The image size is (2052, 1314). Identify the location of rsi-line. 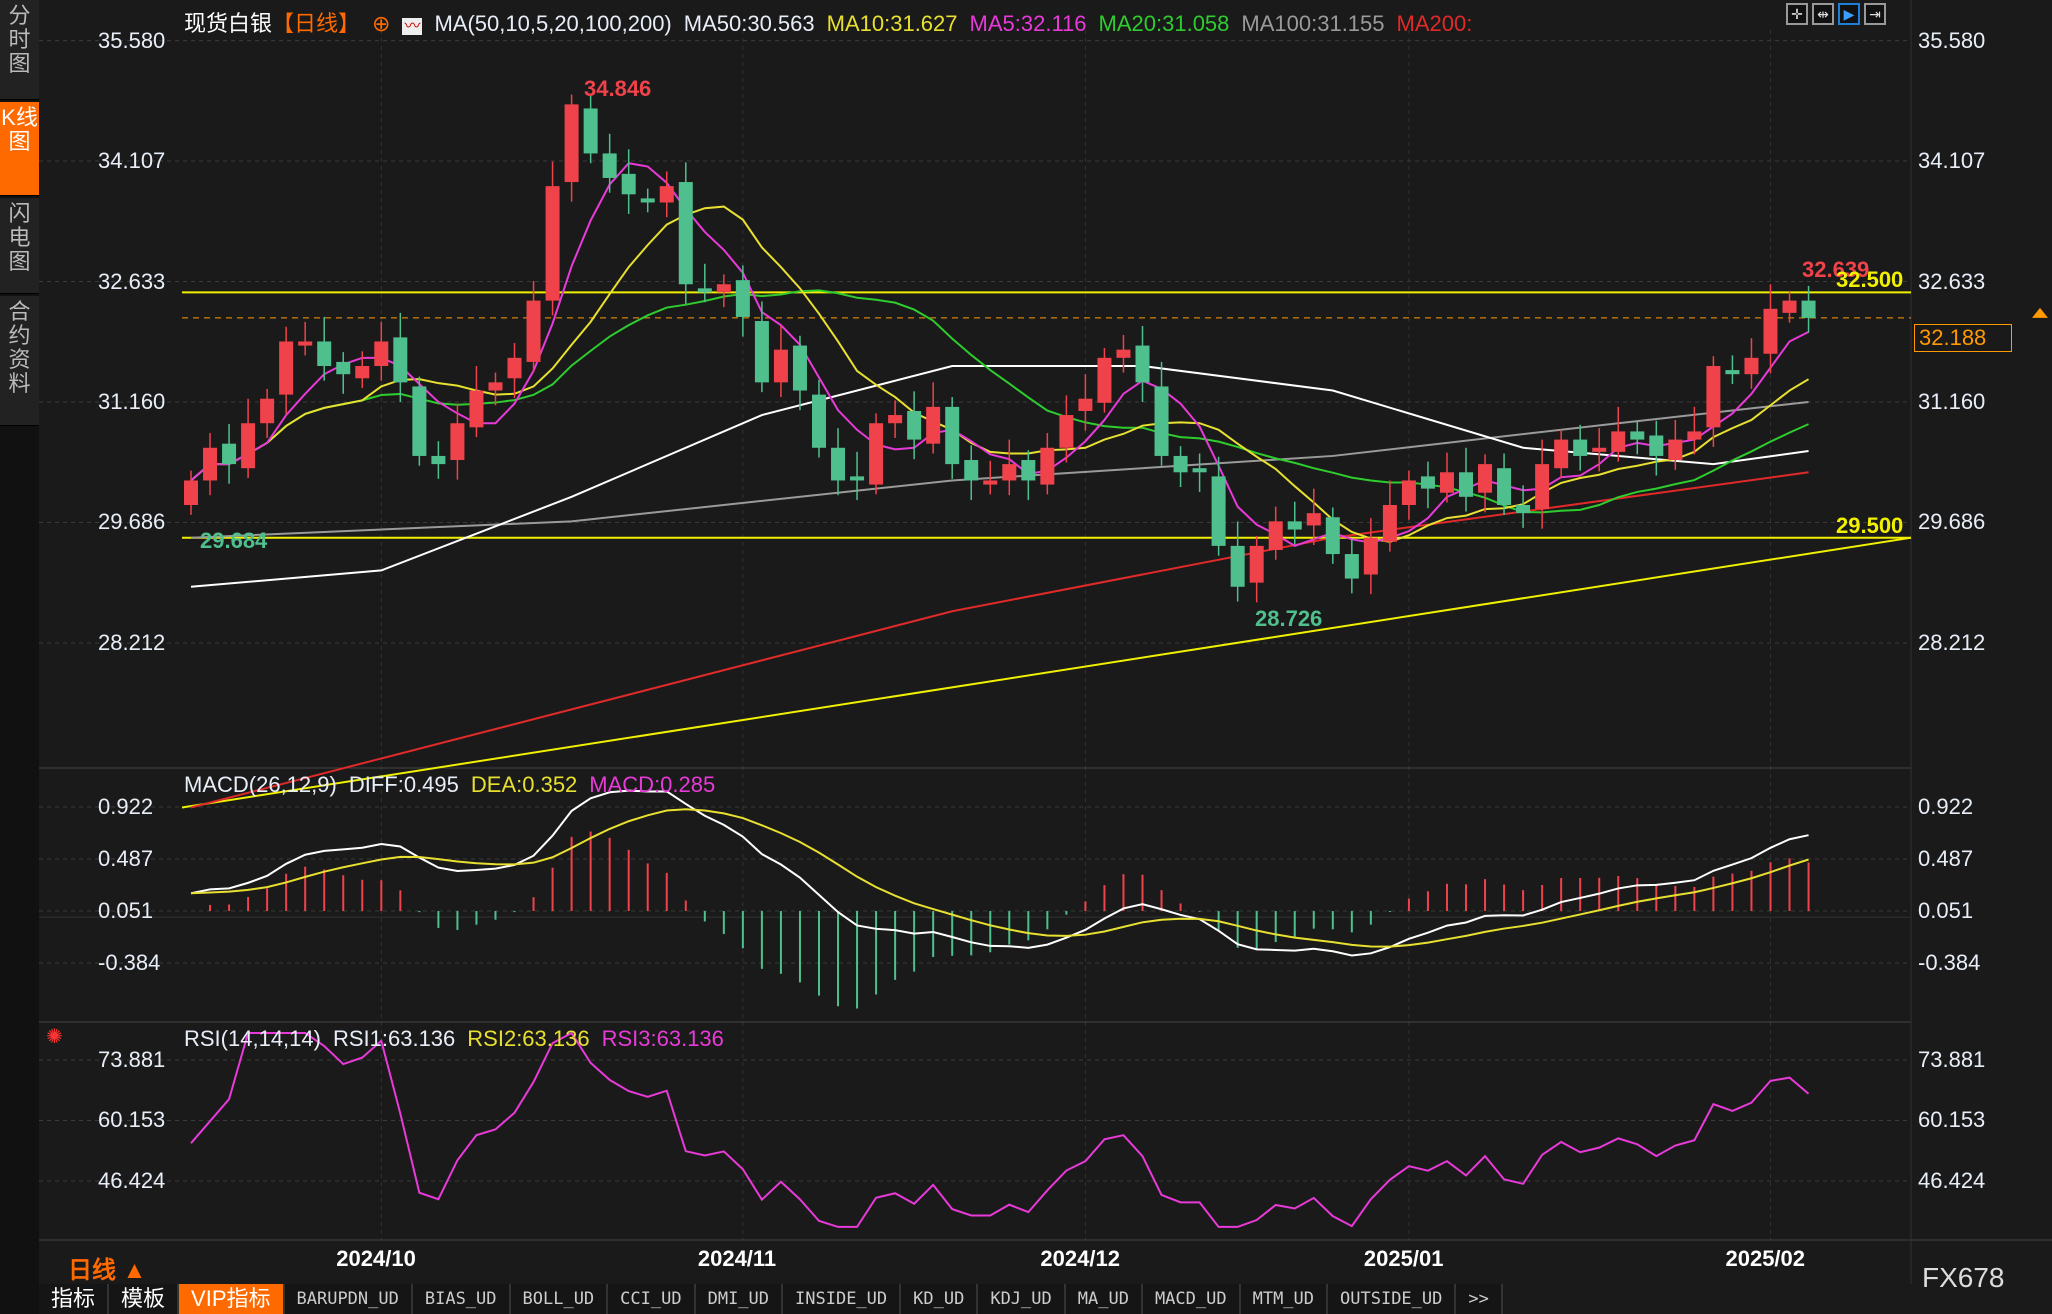
(1000, 1129).